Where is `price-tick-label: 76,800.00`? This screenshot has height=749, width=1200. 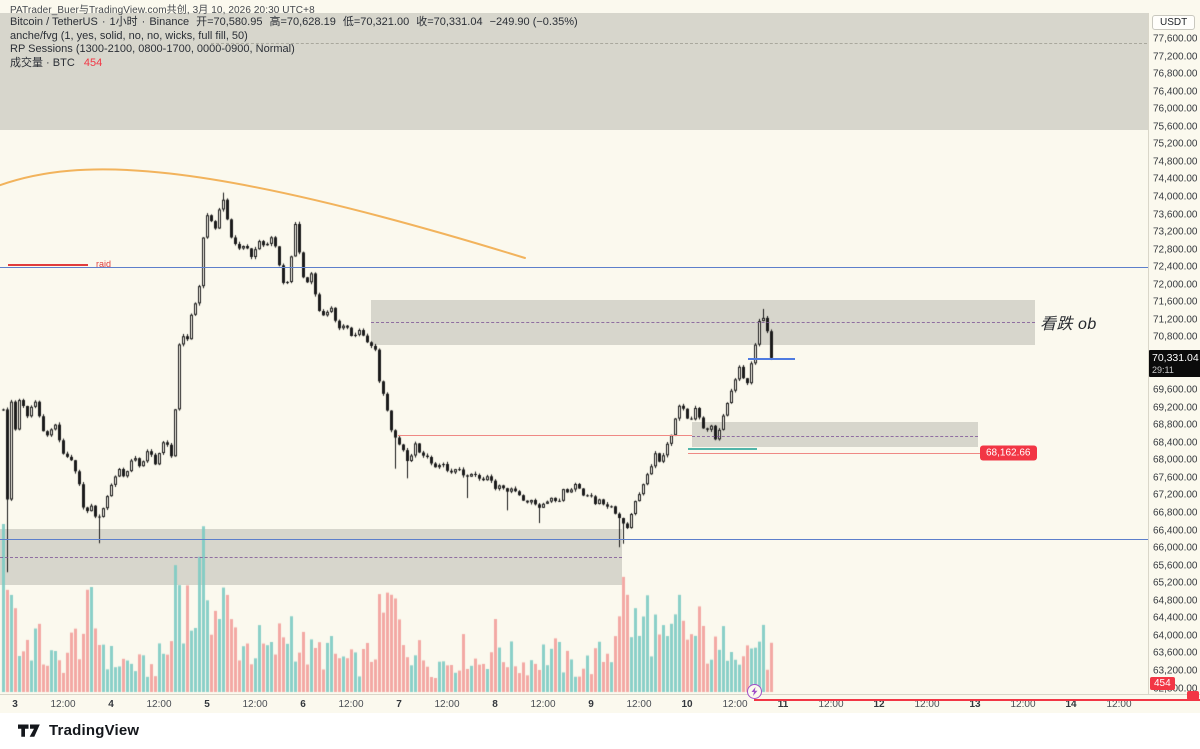
price-tick-label: 76,800.00 is located at coordinates (1175, 74).